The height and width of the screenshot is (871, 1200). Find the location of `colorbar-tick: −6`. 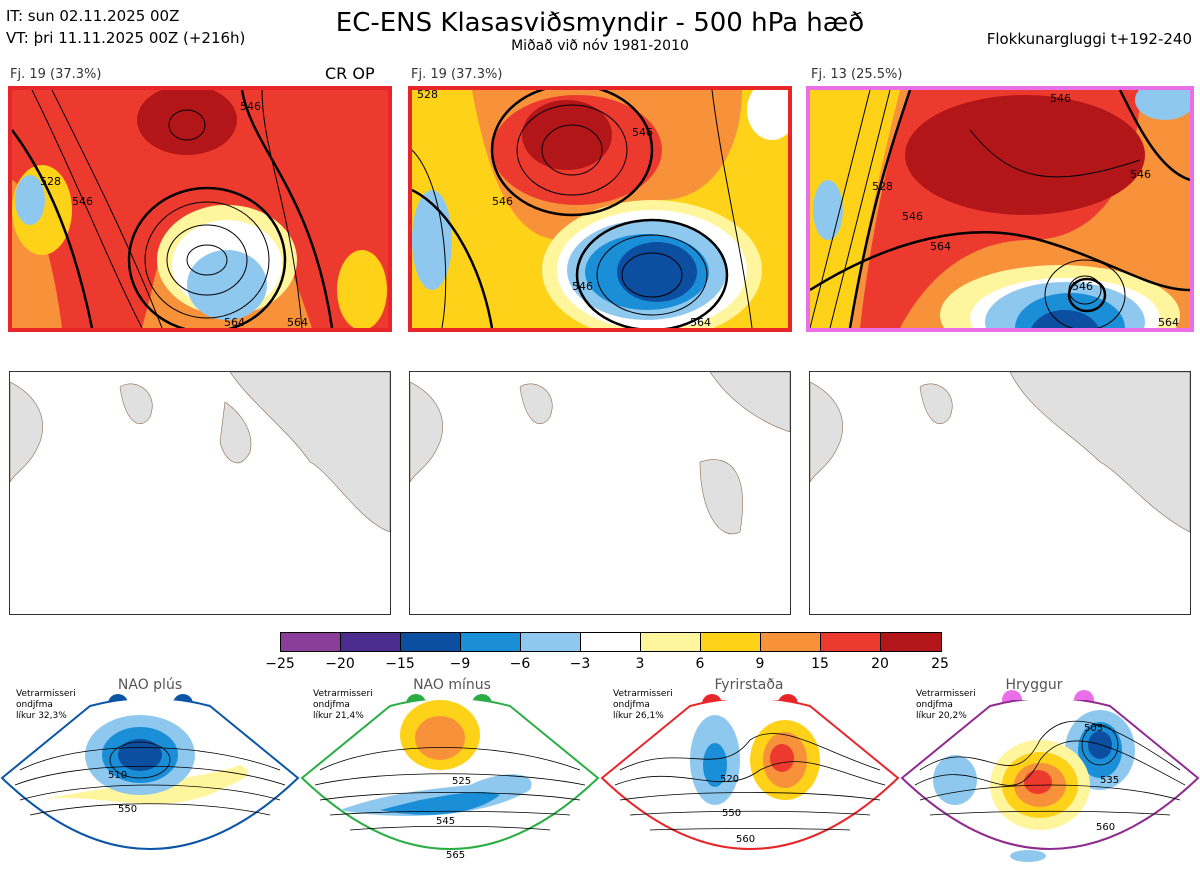

colorbar-tick: −6 is located at coordinates (520, 664).